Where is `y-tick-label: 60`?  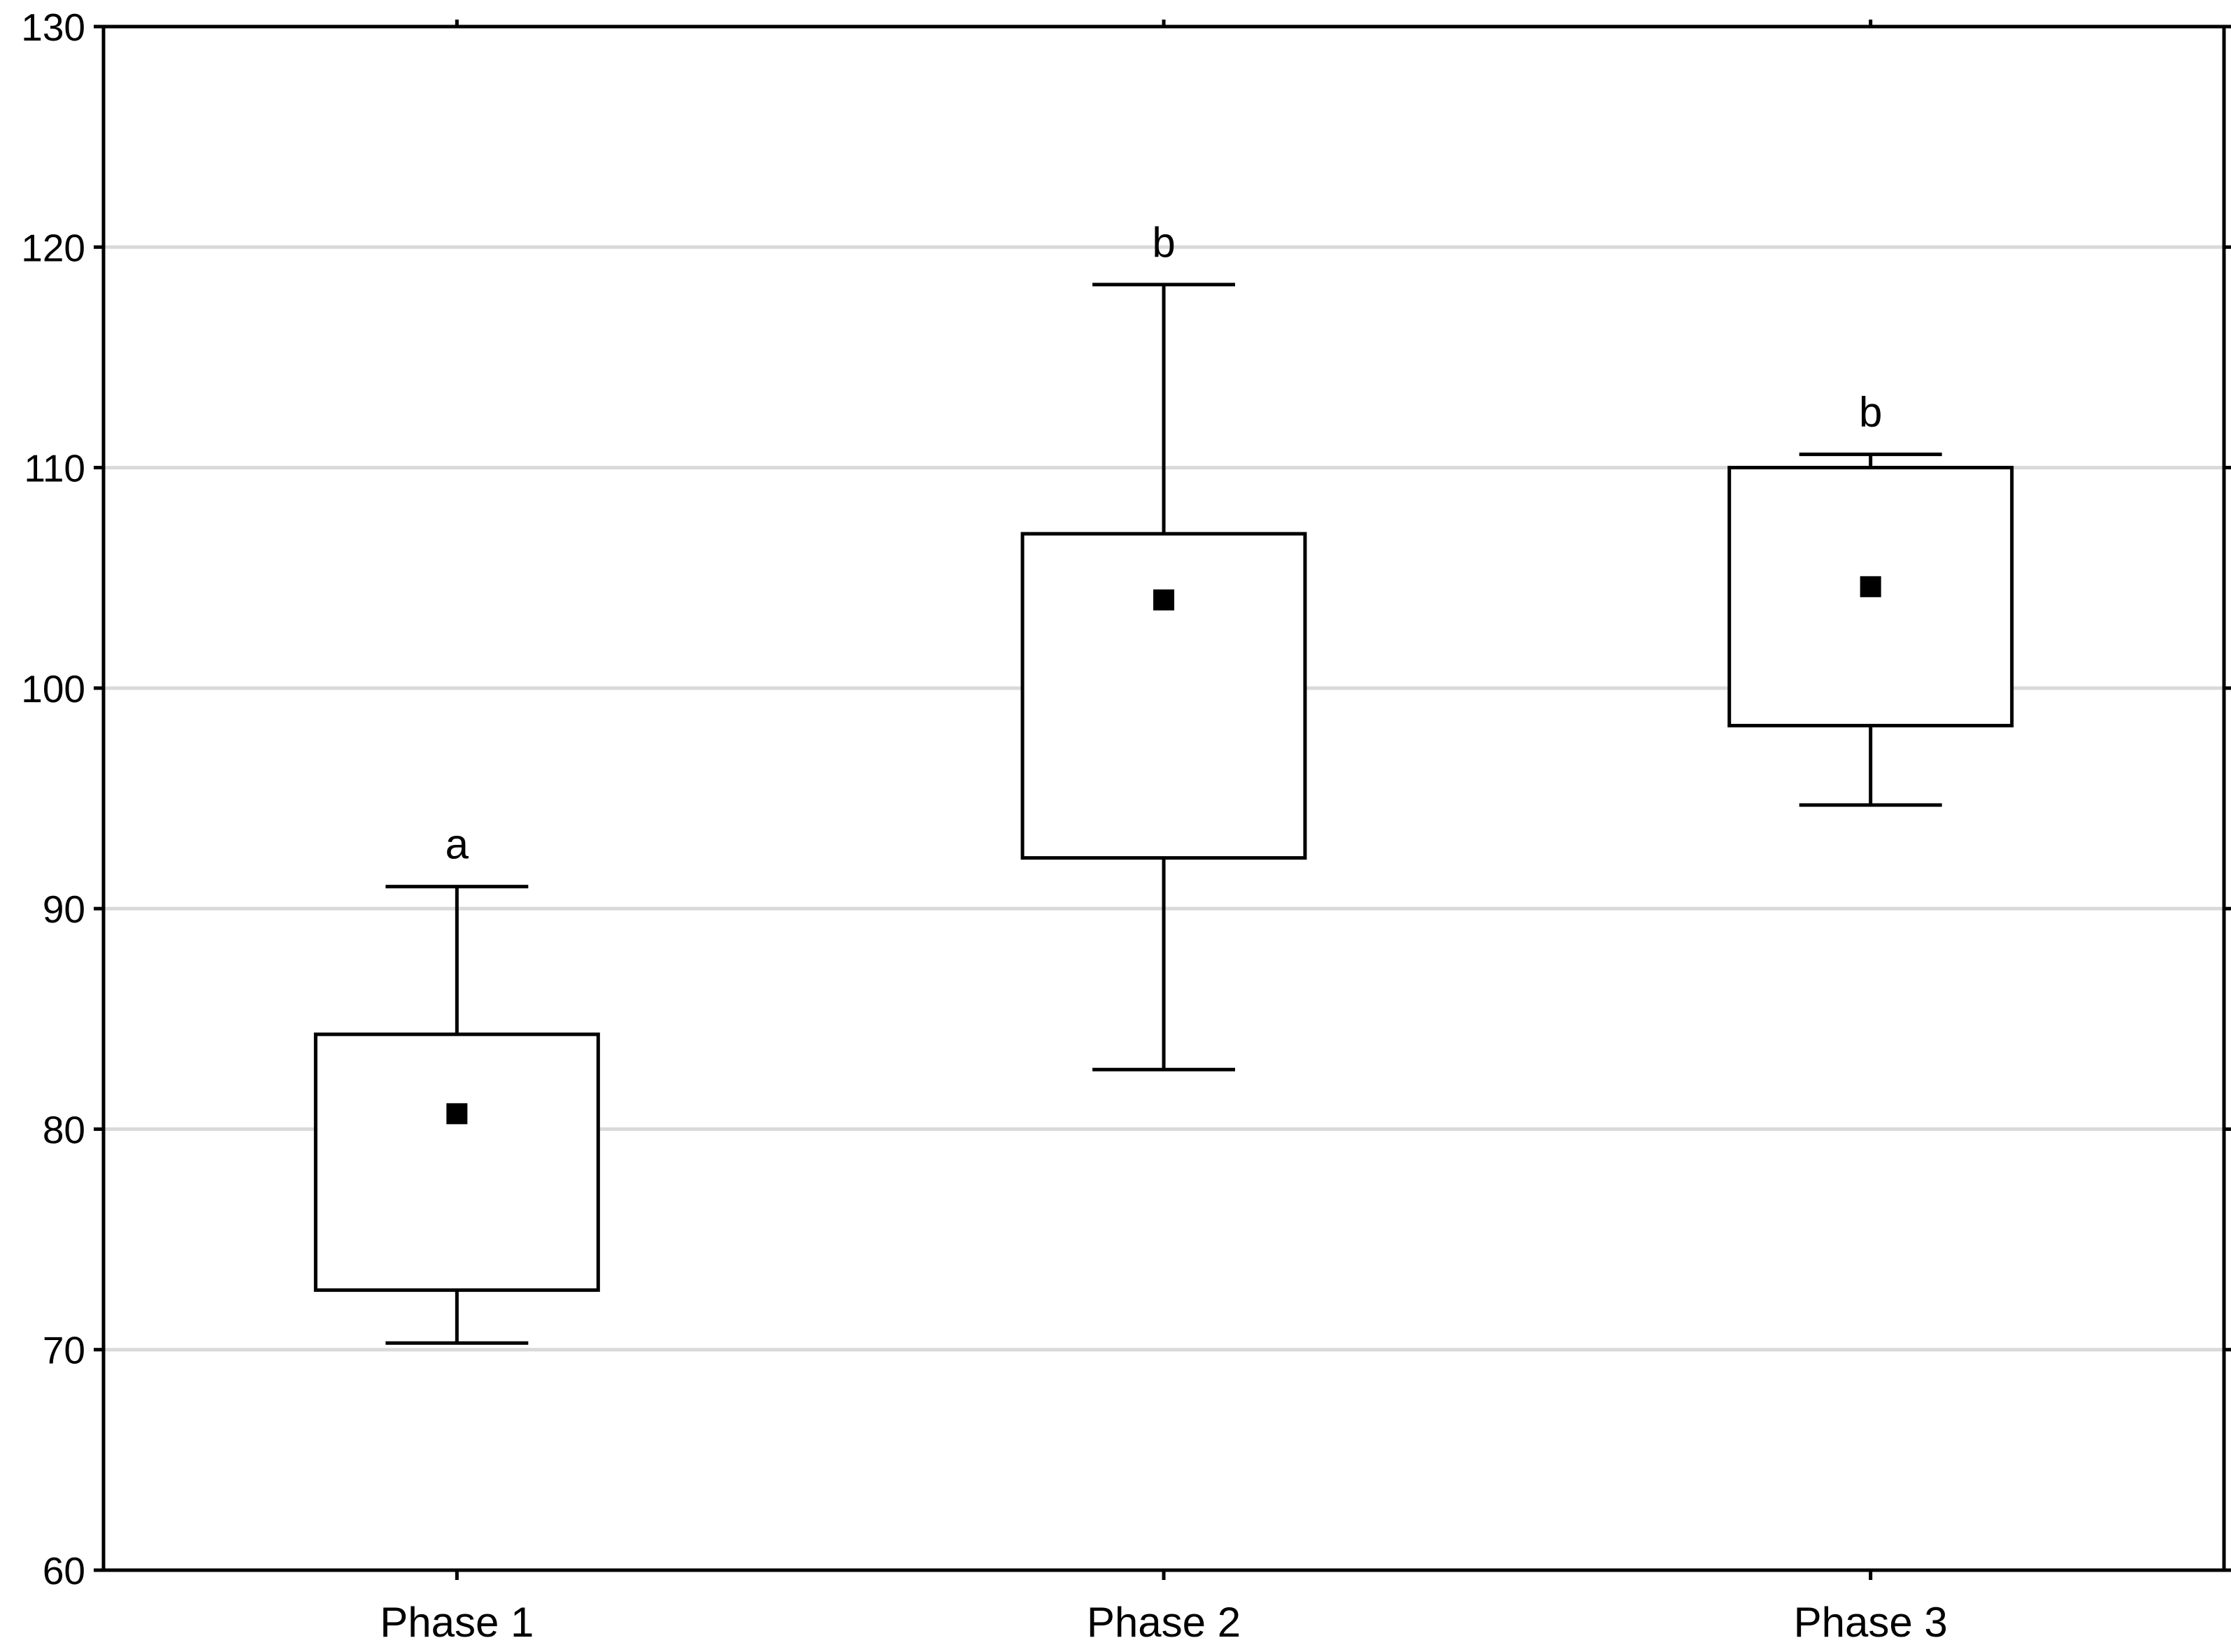 y-tick-label: 60 is located at coordinates (64, 1571).